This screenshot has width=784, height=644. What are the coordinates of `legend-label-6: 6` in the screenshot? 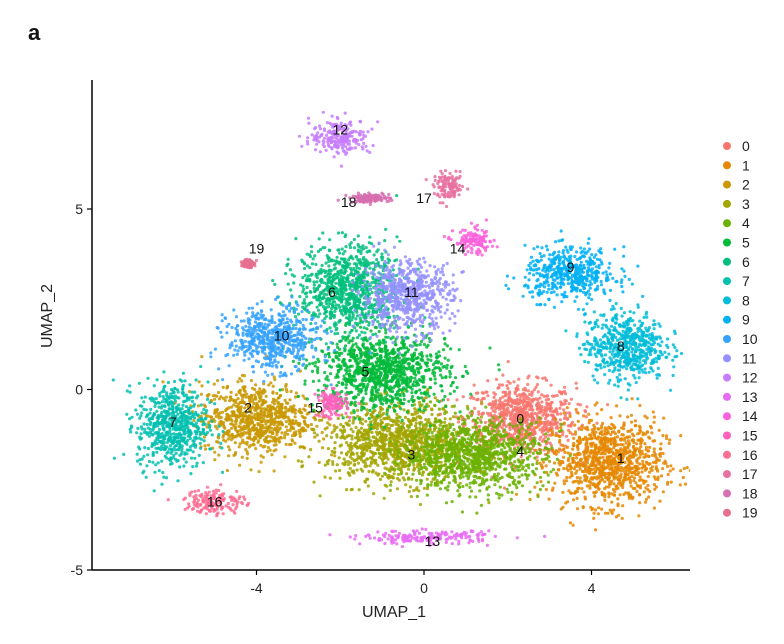 It's located at (746, 262).